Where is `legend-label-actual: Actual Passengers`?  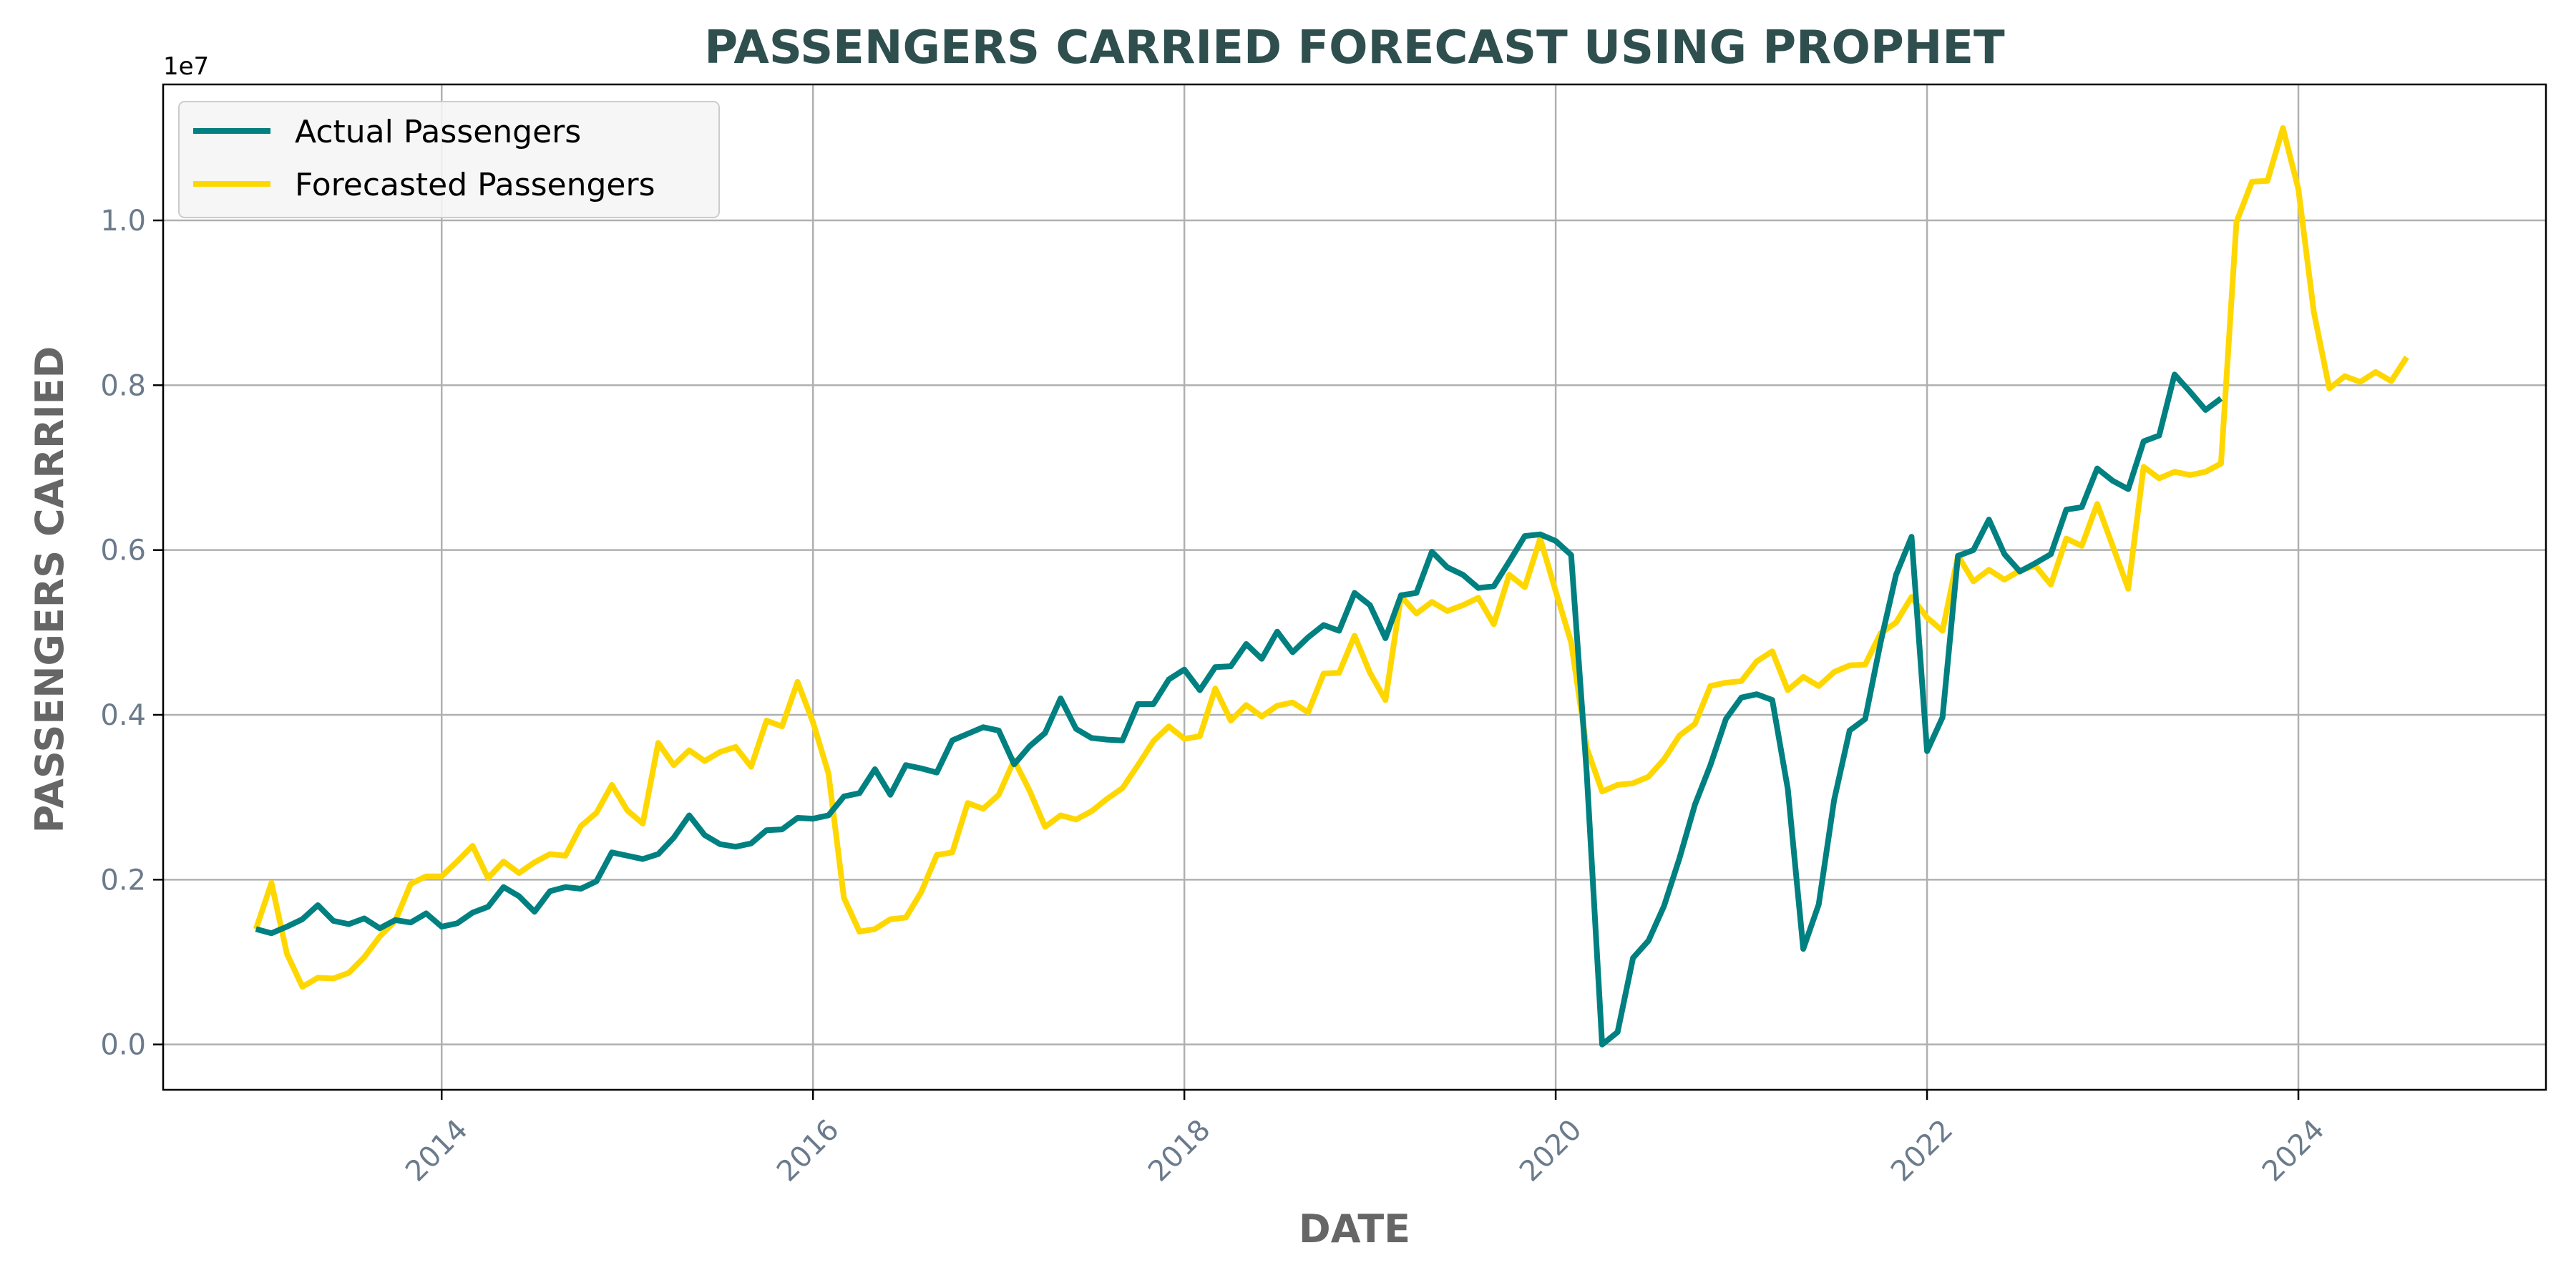
legend-label-actual: Actual Passengers is located at coordinates (438, 132).